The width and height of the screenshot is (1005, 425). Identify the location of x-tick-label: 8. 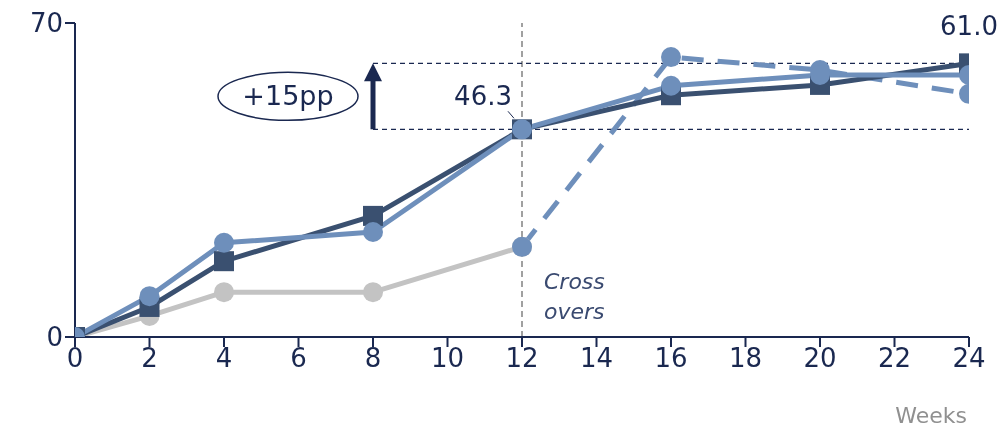
(373, 358).